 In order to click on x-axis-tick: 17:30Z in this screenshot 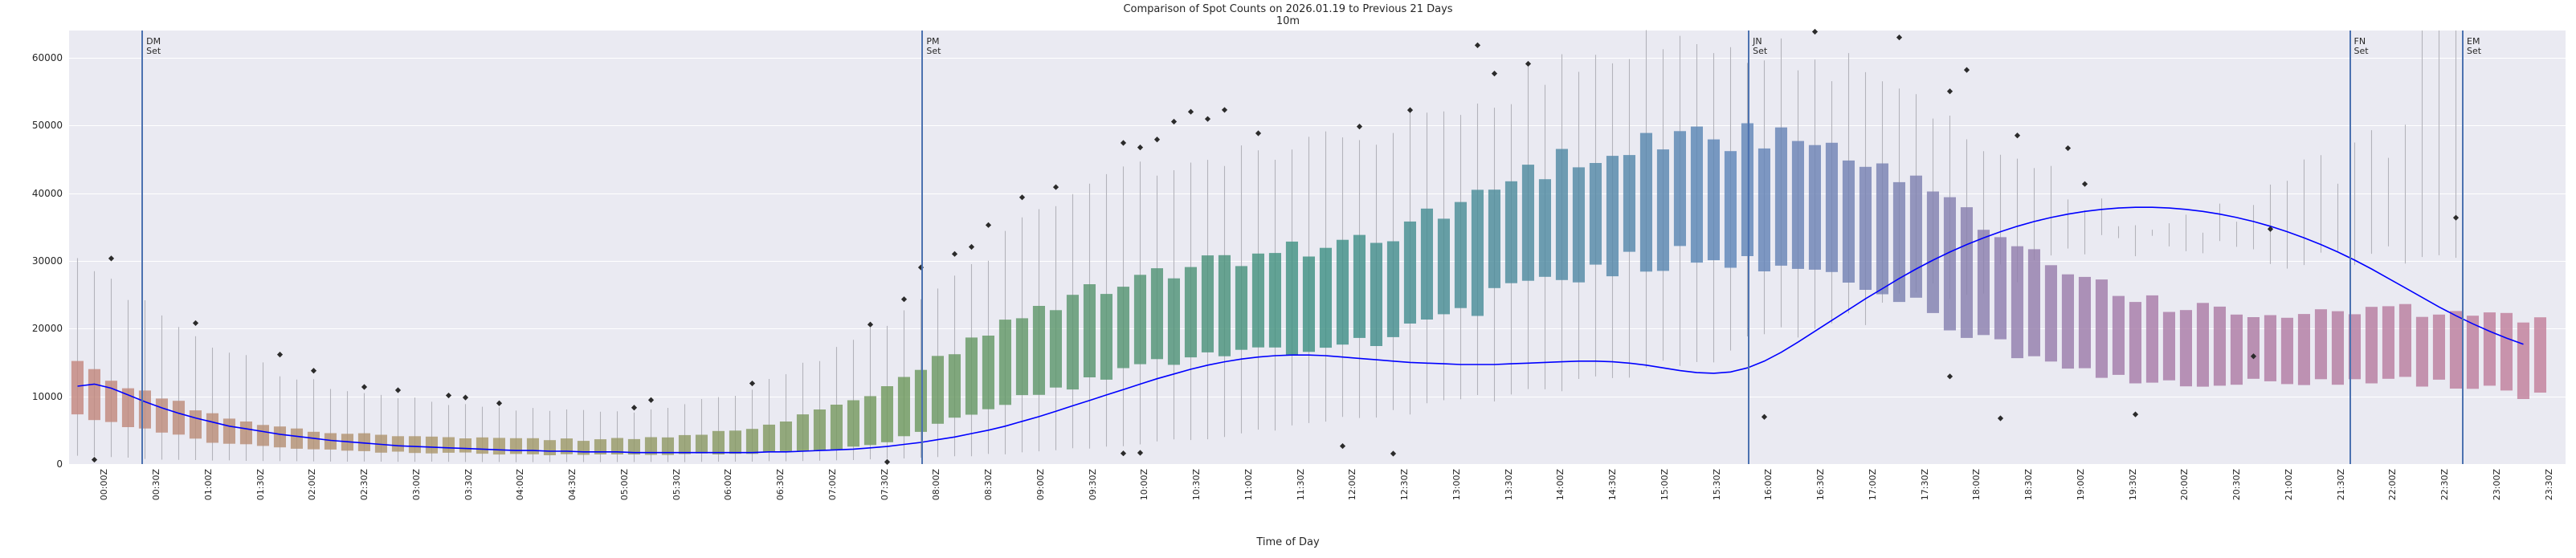, I will do `click(1924, 485)`.